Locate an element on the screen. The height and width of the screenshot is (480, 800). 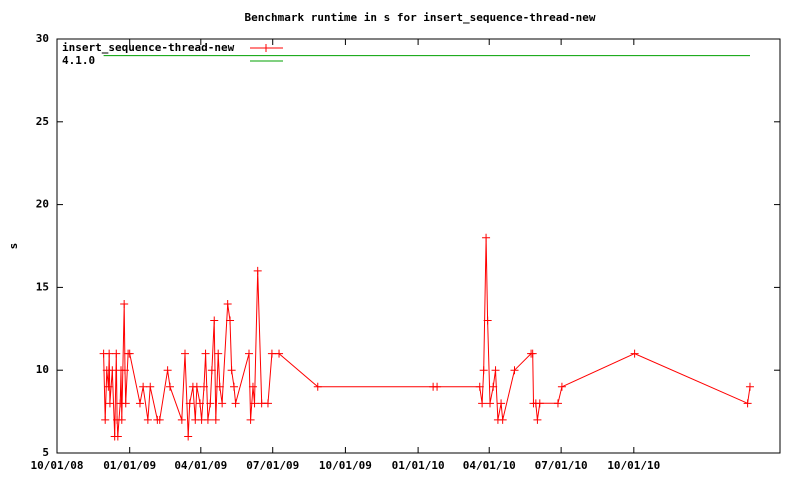
x-tick-label: 01/01/09 is located at coordinates (129, 465).